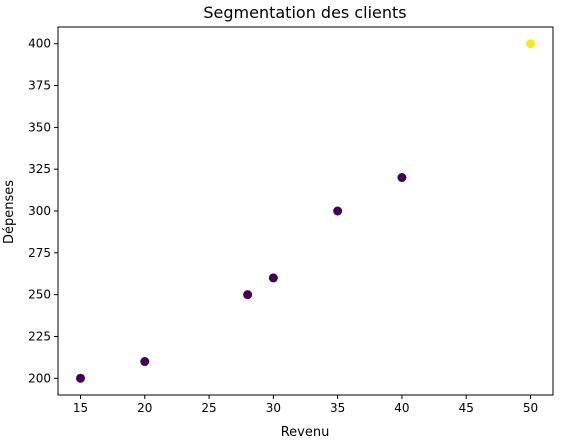  I want to click on x-axis: 15 20 25 30 35 40 45 50, so click(305, 405).